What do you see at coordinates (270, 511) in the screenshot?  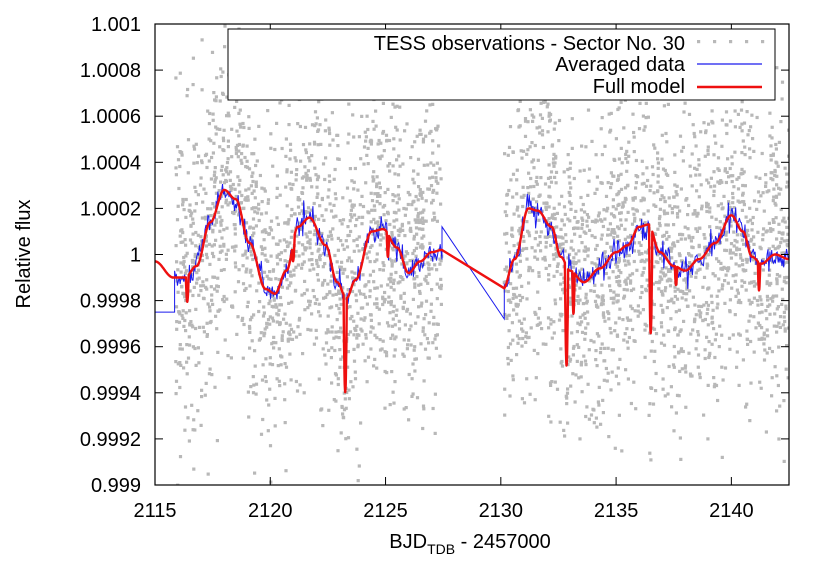 I see `x-tick-label: 2120` at bounding box center [270, 511].